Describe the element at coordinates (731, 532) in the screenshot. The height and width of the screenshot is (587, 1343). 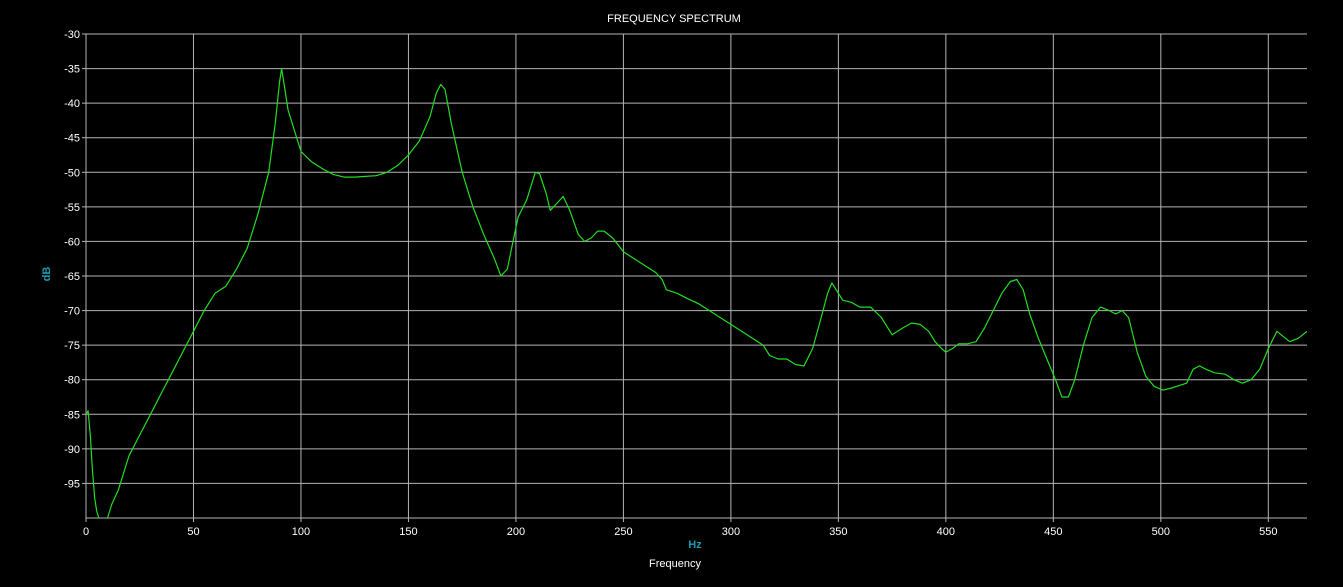
I see `x-tick-label: 300` at that location.